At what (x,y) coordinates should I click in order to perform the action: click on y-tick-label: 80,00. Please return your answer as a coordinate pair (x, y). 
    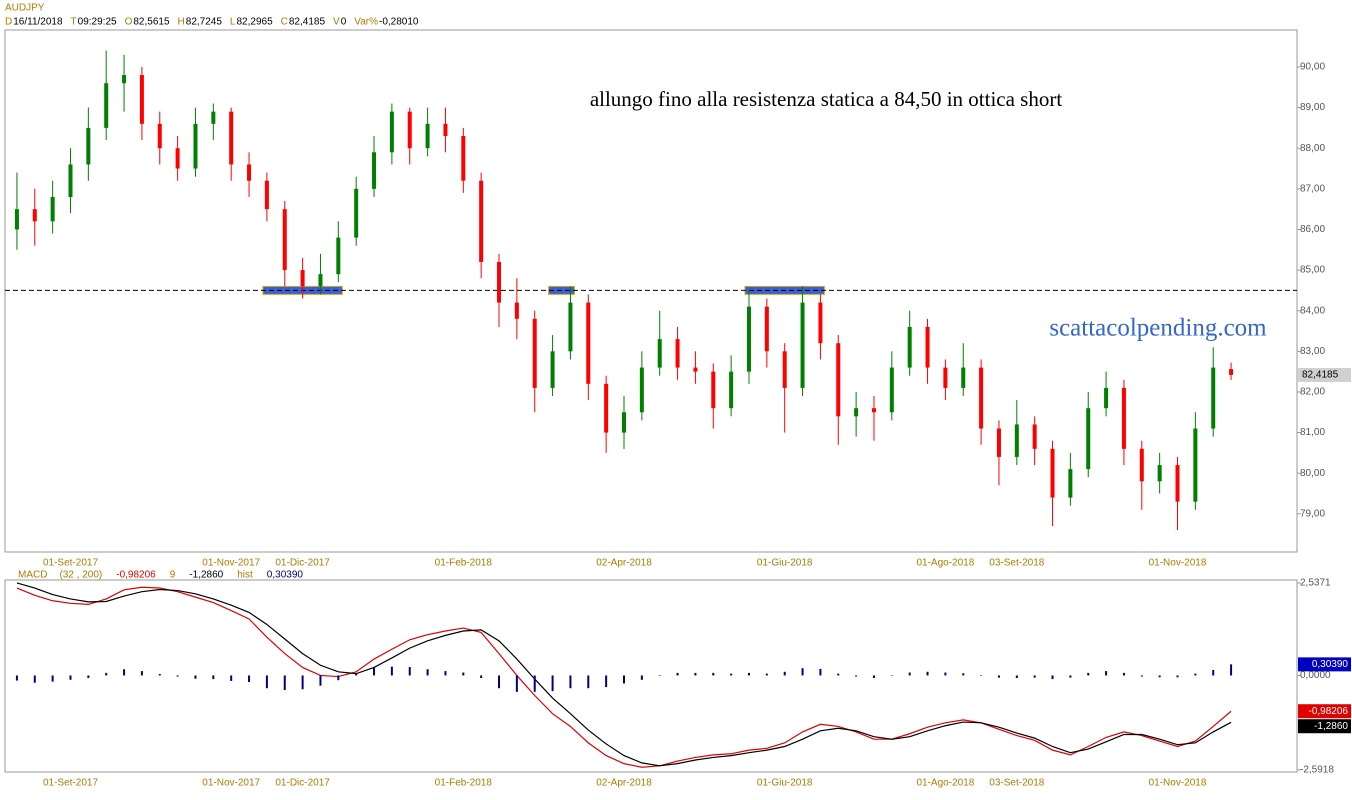
    Looking at the image, I should click on (1312, 473).